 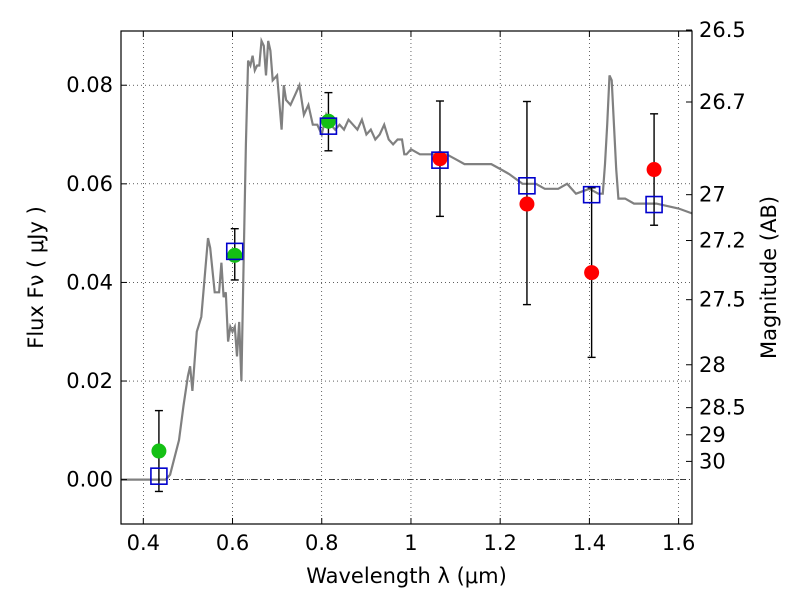 What do you see at coordinates (722, 30) in the screenshot?
I see `y2-tick-label: 26.5` at bounding box center [722, 30].